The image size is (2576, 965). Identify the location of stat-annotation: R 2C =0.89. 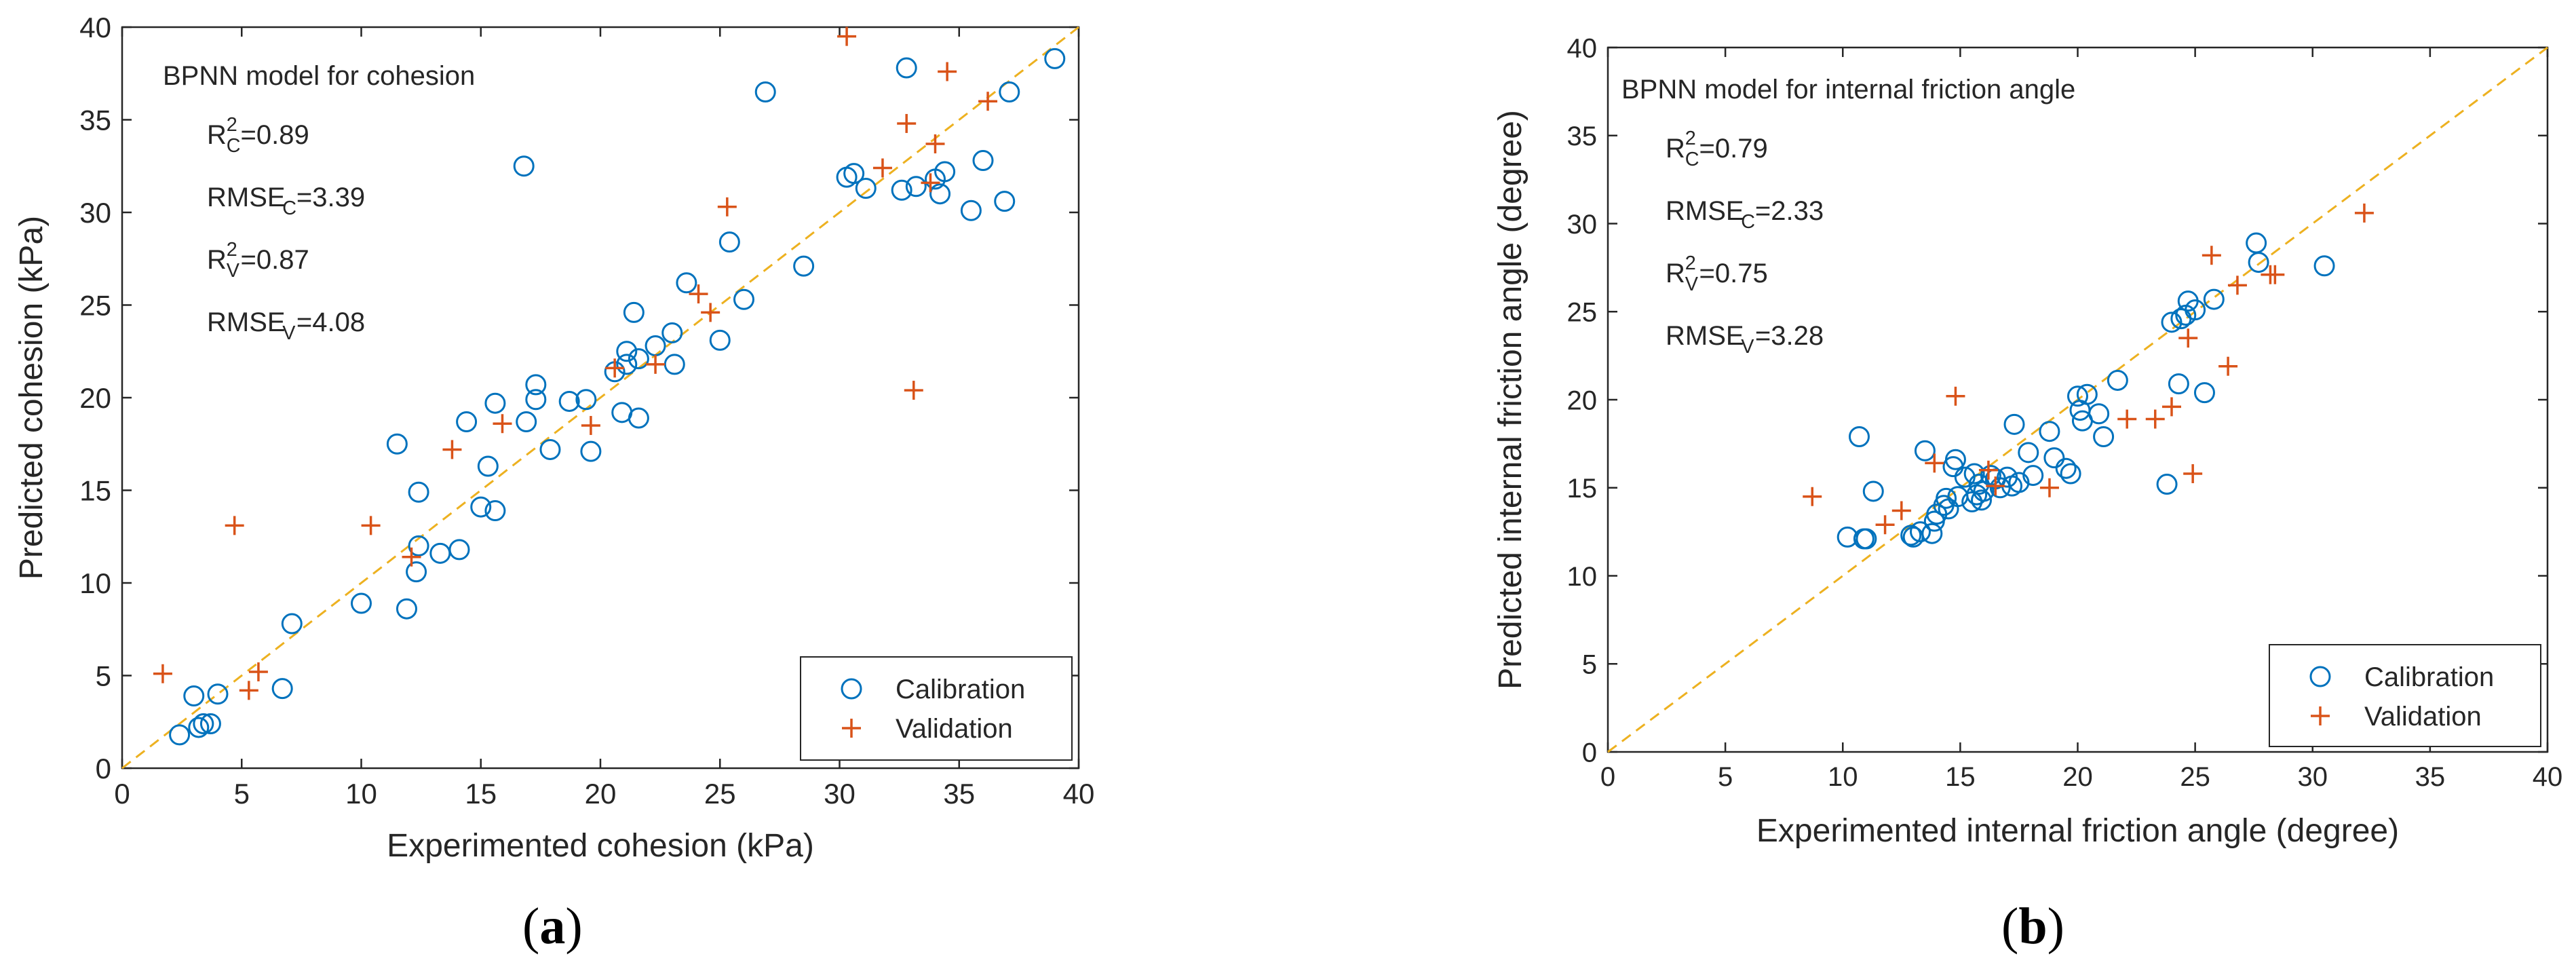
(258, 135).